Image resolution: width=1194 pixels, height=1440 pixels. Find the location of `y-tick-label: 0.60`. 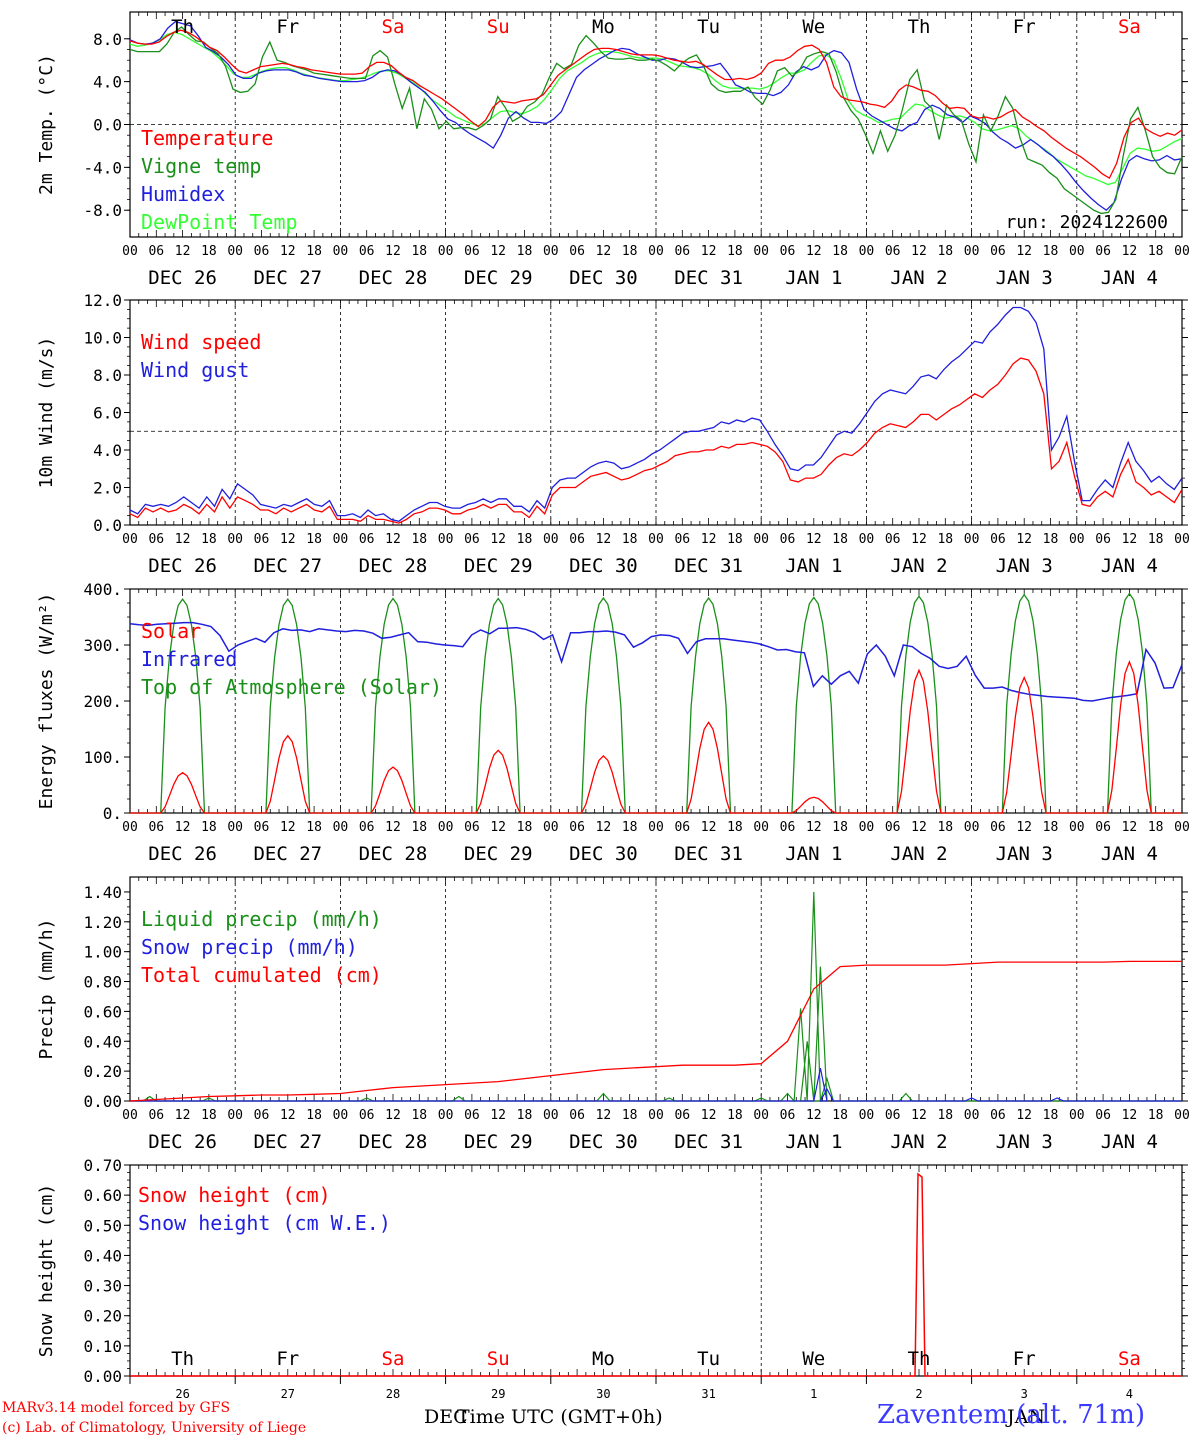

y-tick-label: 0.60 is located at coordinates (102, 1011).